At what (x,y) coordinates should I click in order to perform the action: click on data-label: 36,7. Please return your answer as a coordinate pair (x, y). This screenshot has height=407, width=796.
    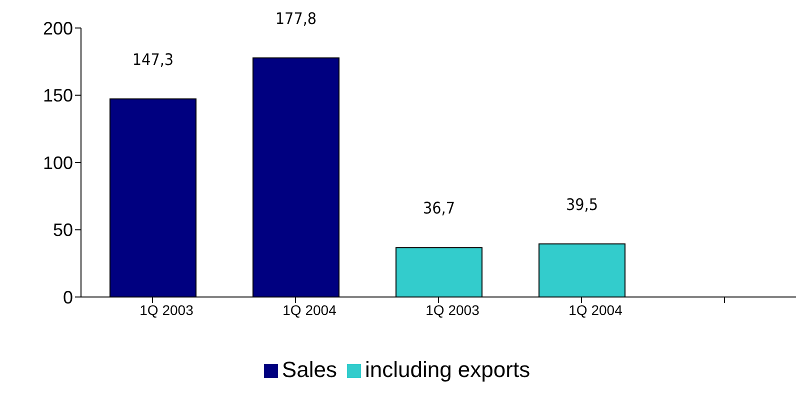
    Looking at the image, I should click on (439, 208).